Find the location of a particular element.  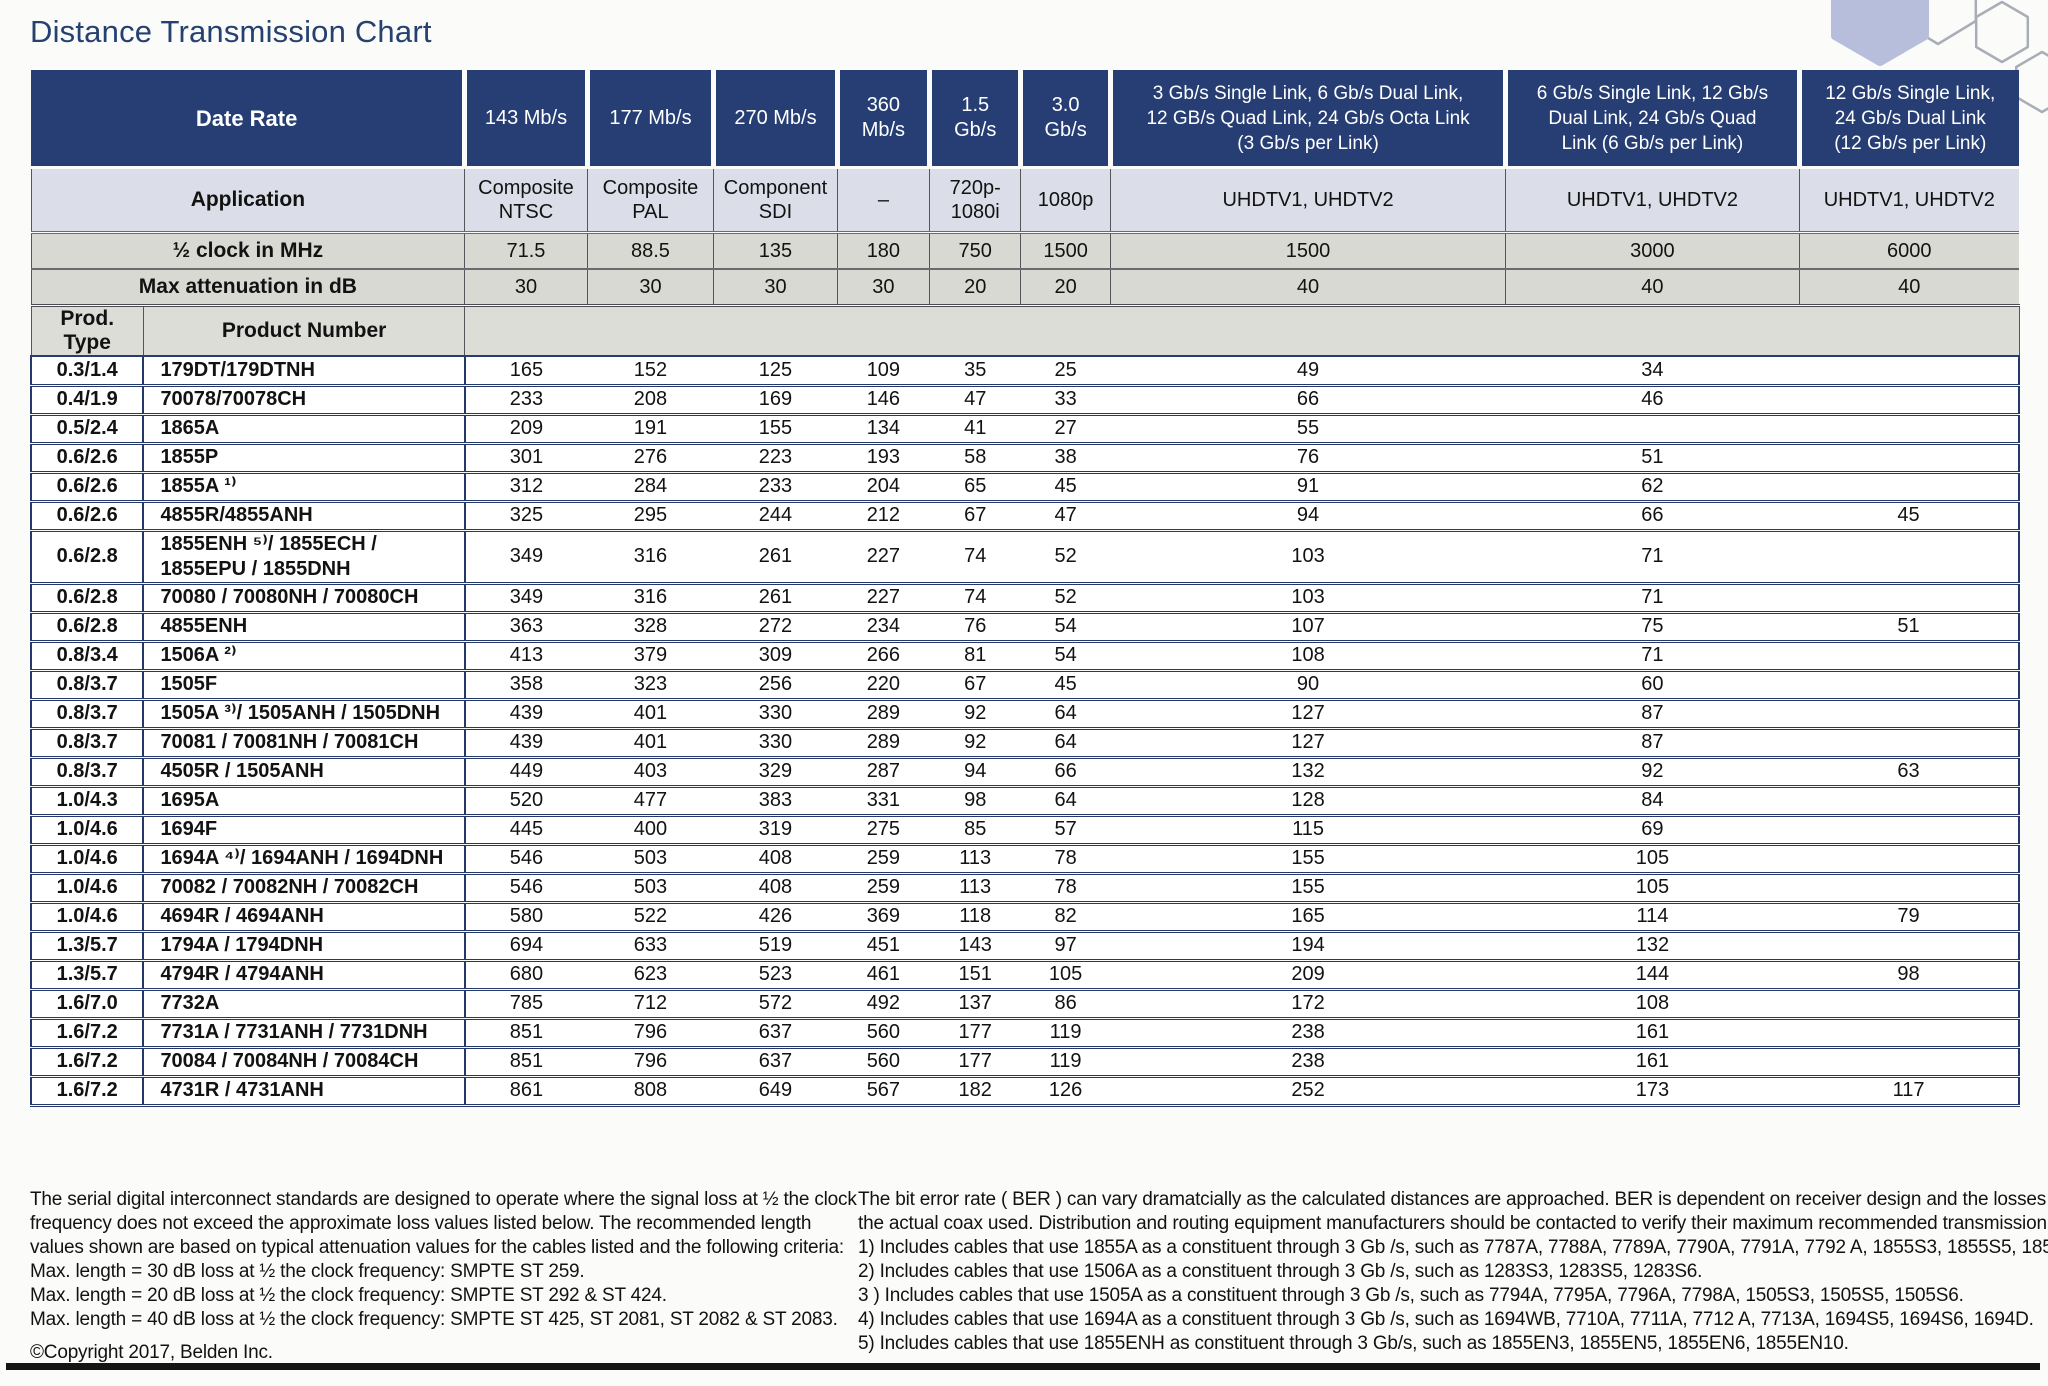

distance-cell: 27 is located at coordinates (1065, 429).